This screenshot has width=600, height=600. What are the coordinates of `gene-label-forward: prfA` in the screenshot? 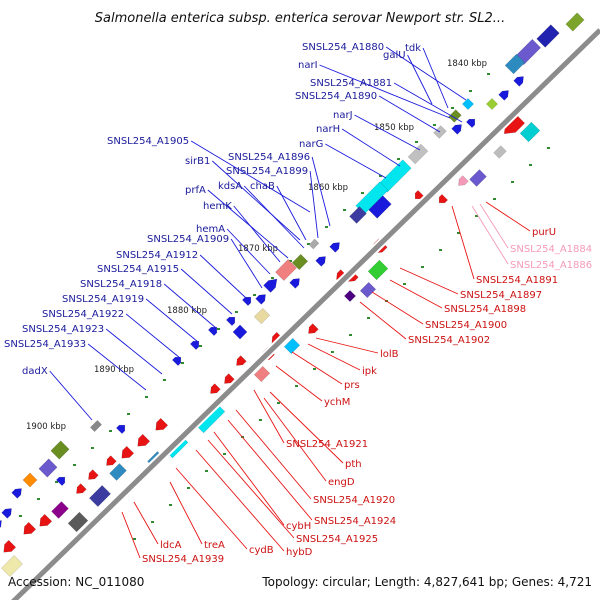 It's located at (195, 190).